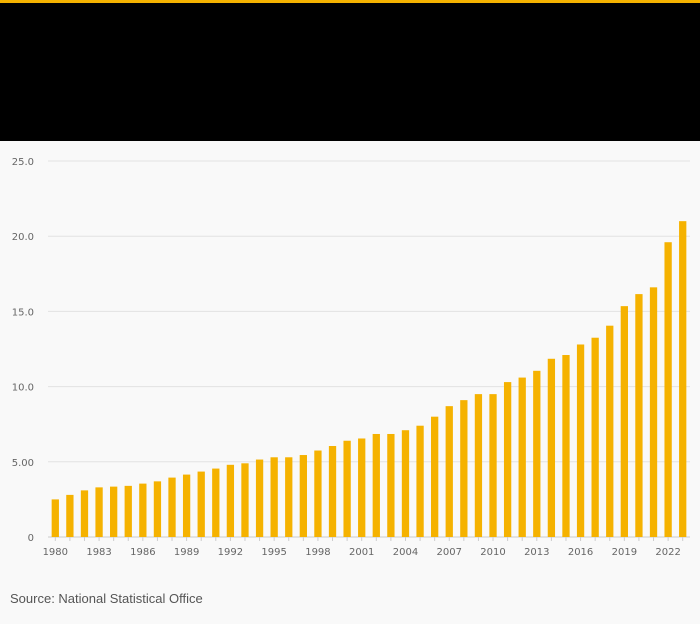 The width and height of the screenshot is (700, 624). Describe the element at coordinates (391, 485) in the screenshot. I see `bar-2003` at that location.